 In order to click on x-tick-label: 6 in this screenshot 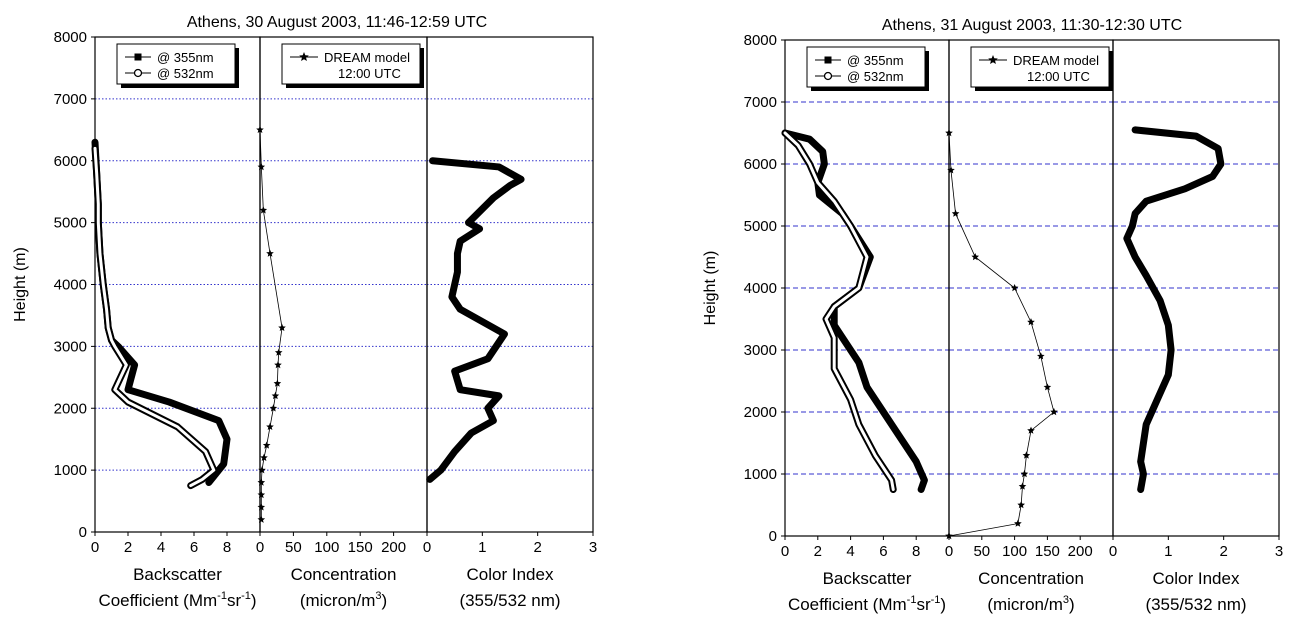, I will do `click(194, 547)`.